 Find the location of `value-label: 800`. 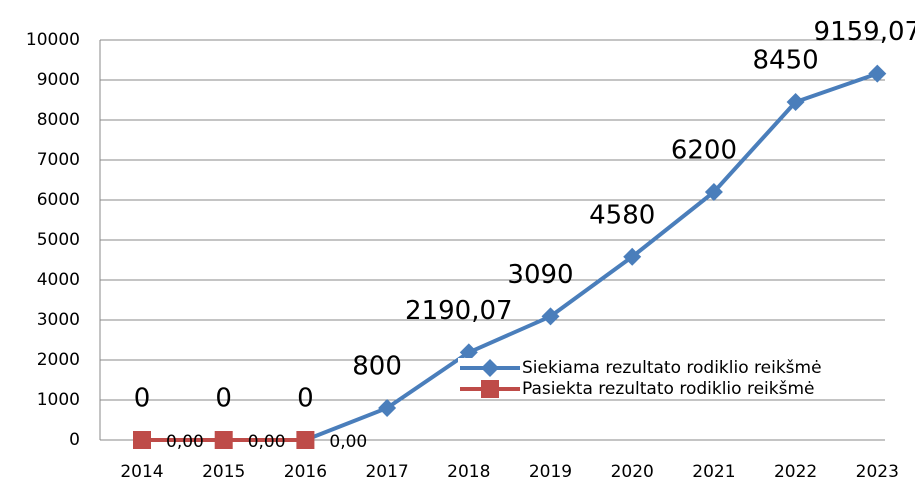

value-label: 800 is located at coordinates (377, 367).